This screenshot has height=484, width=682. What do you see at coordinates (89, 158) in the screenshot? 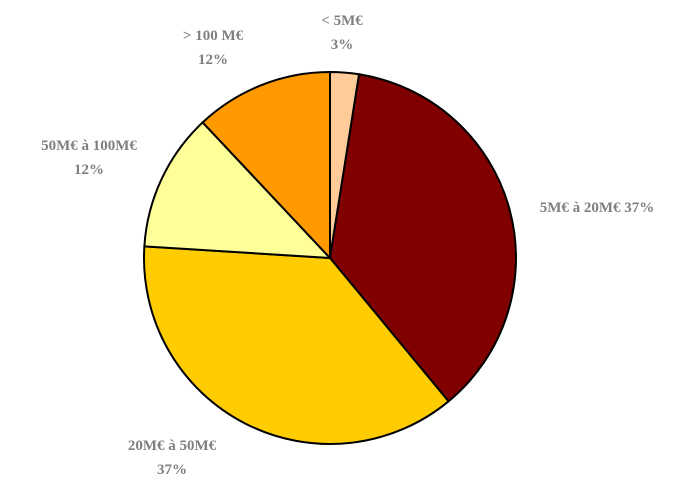
I see `slice-data-label: 50M€ à 100M€ 12%` at bounding box center [89, 158].